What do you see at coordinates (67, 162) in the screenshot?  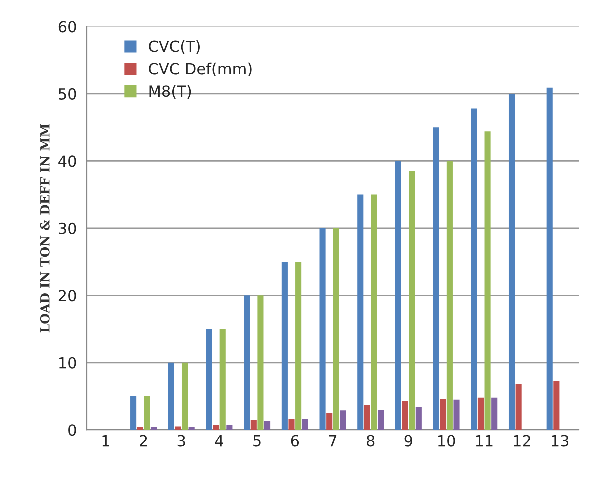 I see `y-tick-label: 40` at bounding box center [67, 162].